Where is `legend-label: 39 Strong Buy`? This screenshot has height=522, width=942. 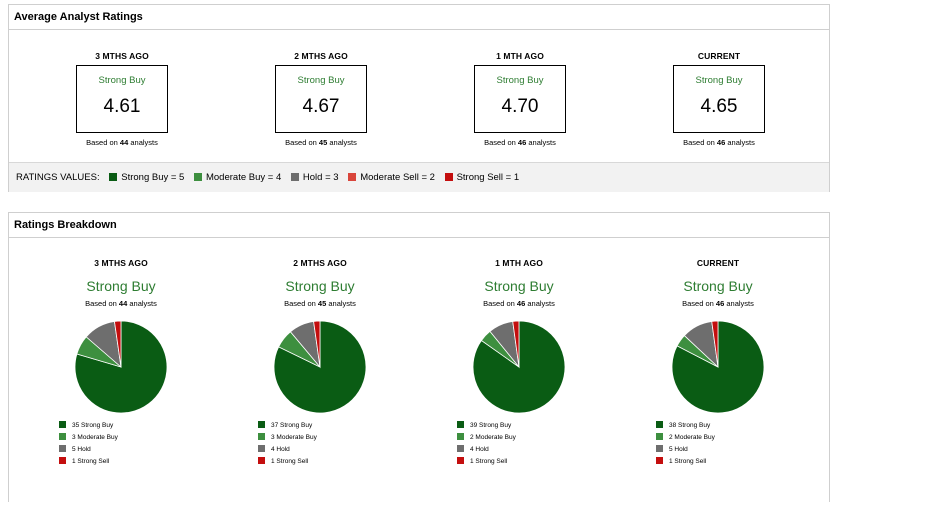
legend-label: 39 Strong Buy is located at coordinates (491, 425).